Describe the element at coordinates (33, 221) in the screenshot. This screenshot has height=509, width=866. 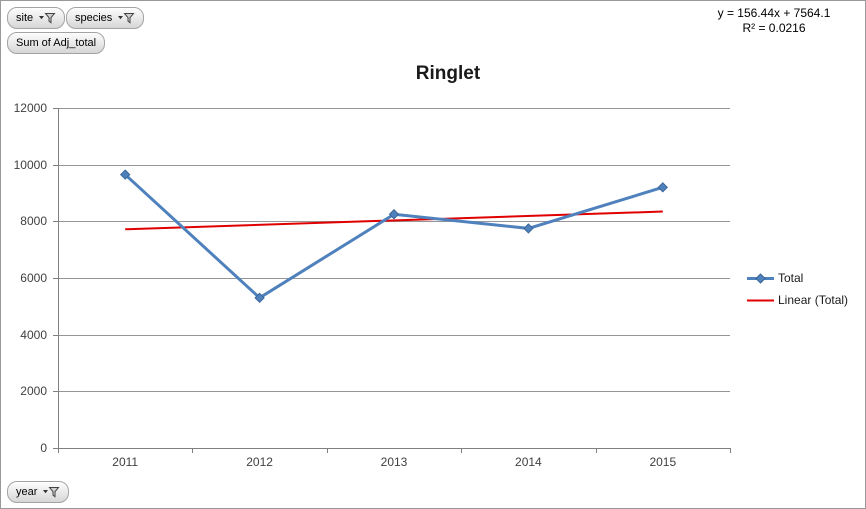
I see `y-axis-tick-label: 8000` at that location.